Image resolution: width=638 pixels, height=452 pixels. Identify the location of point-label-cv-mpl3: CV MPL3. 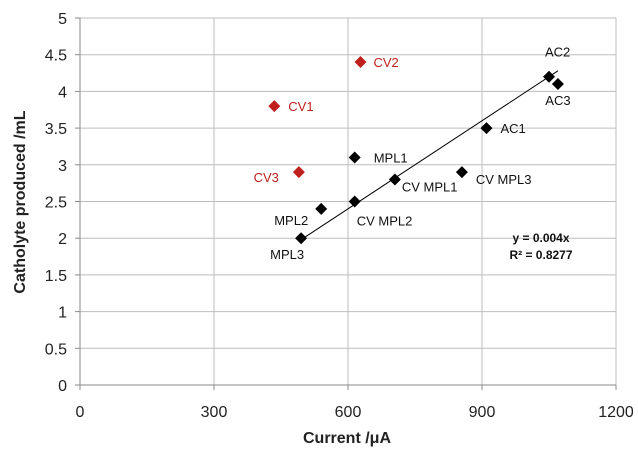
(504, 179).